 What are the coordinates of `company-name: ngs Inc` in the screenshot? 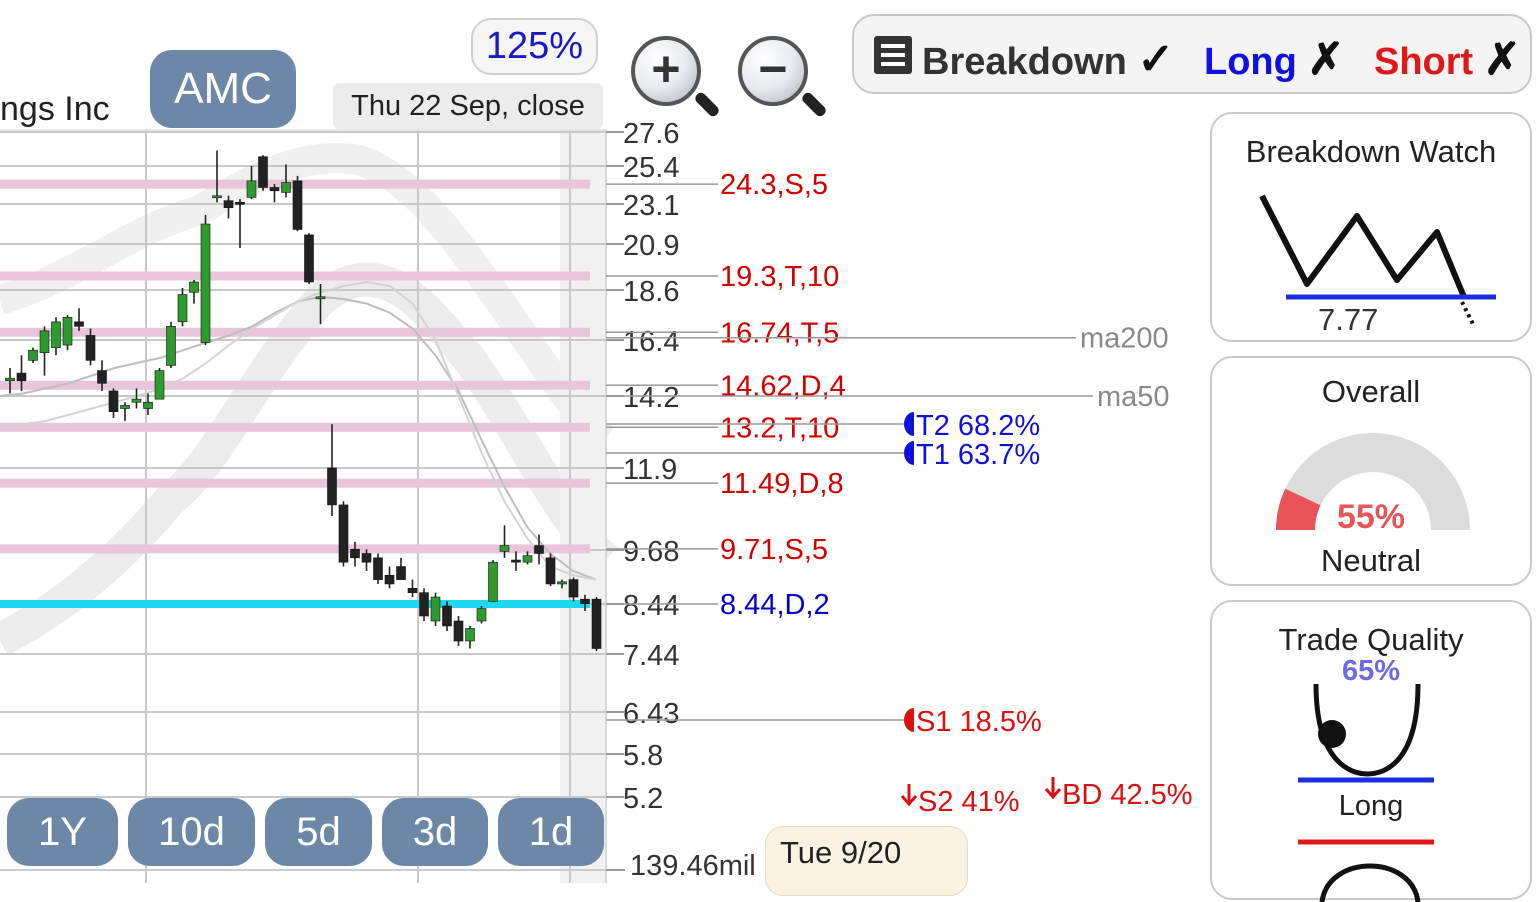 It's located at (55, 109).